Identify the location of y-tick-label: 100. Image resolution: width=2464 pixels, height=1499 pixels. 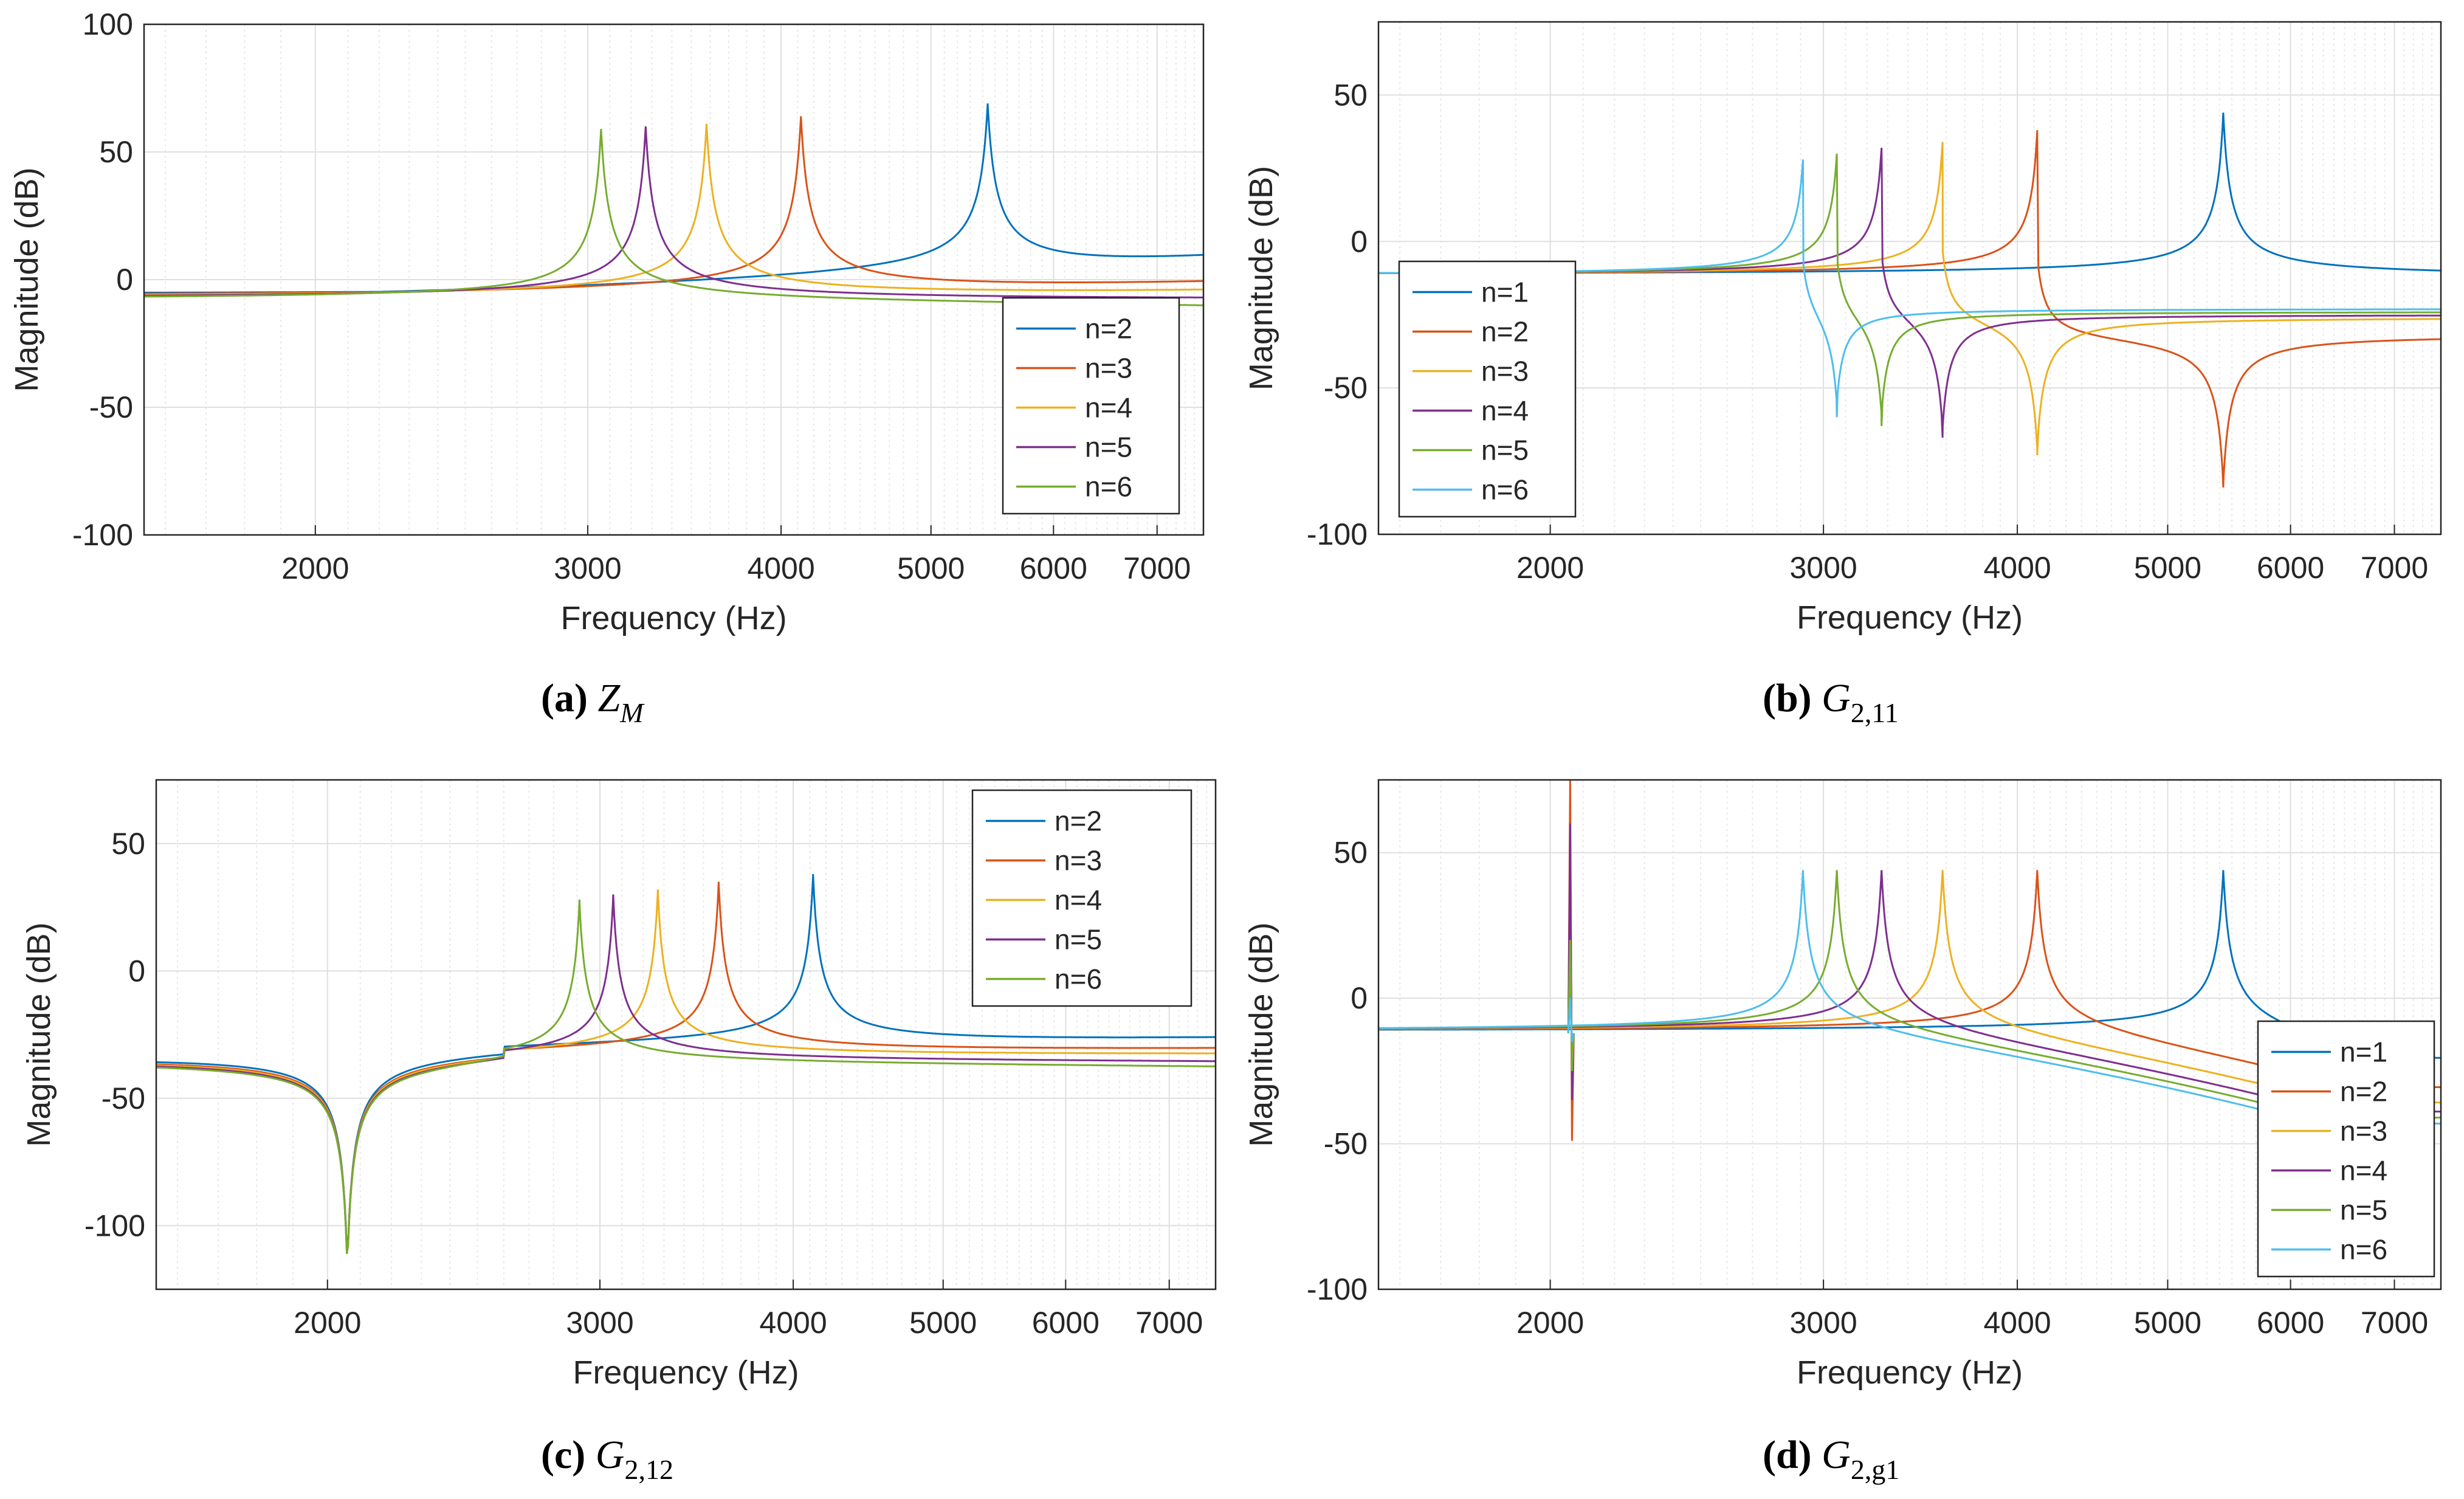
(108, 24).